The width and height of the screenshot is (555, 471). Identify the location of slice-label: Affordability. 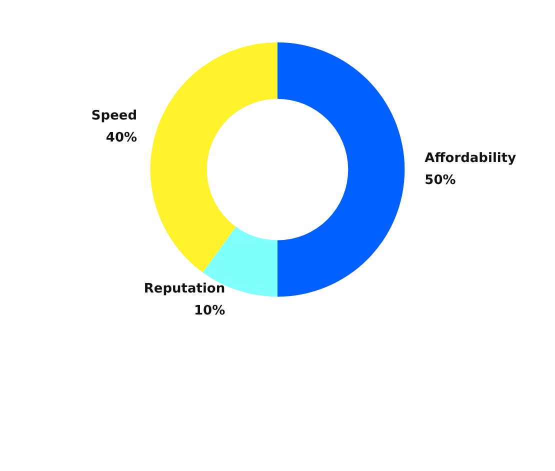
(470, 158).